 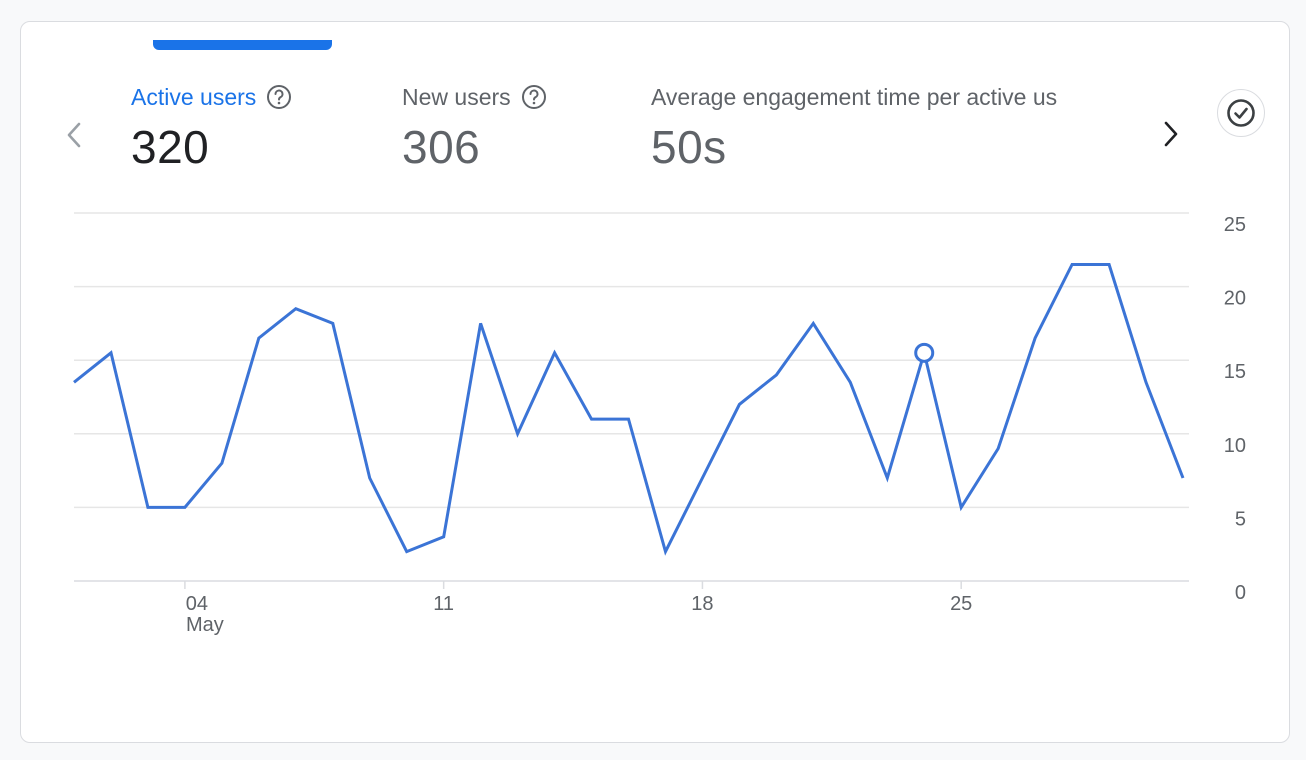 What do you see at coordinates (689, 145) in the screenshot?
I see `metric-value: 50s` at bounding box center [689, 145].